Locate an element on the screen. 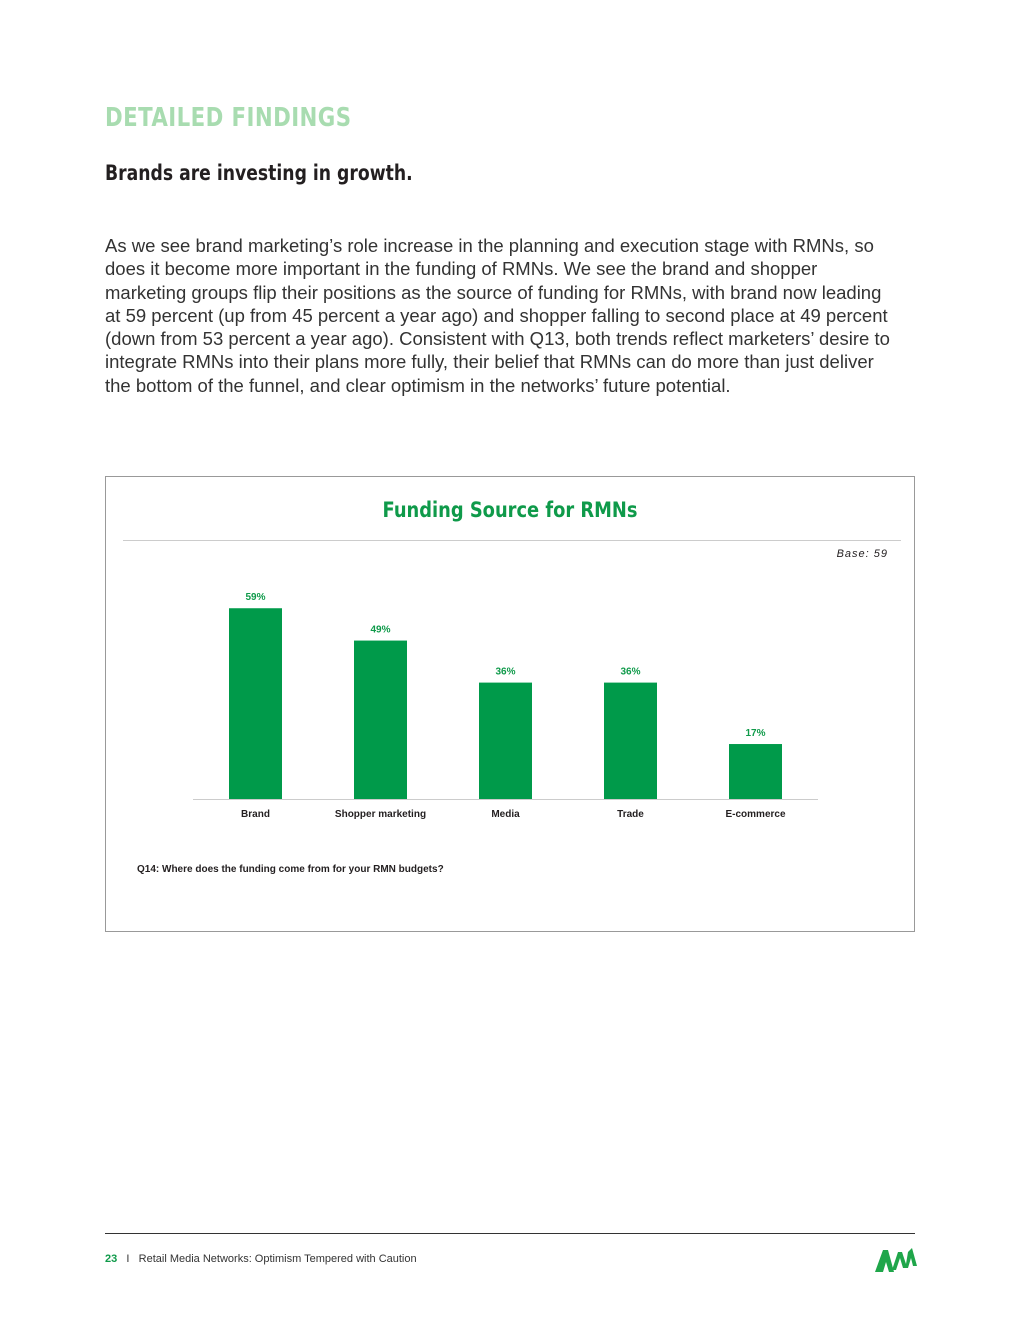 The width and height of the screenshot is (1020, 1320). footer-divider is located at coordinates (510, 1233).